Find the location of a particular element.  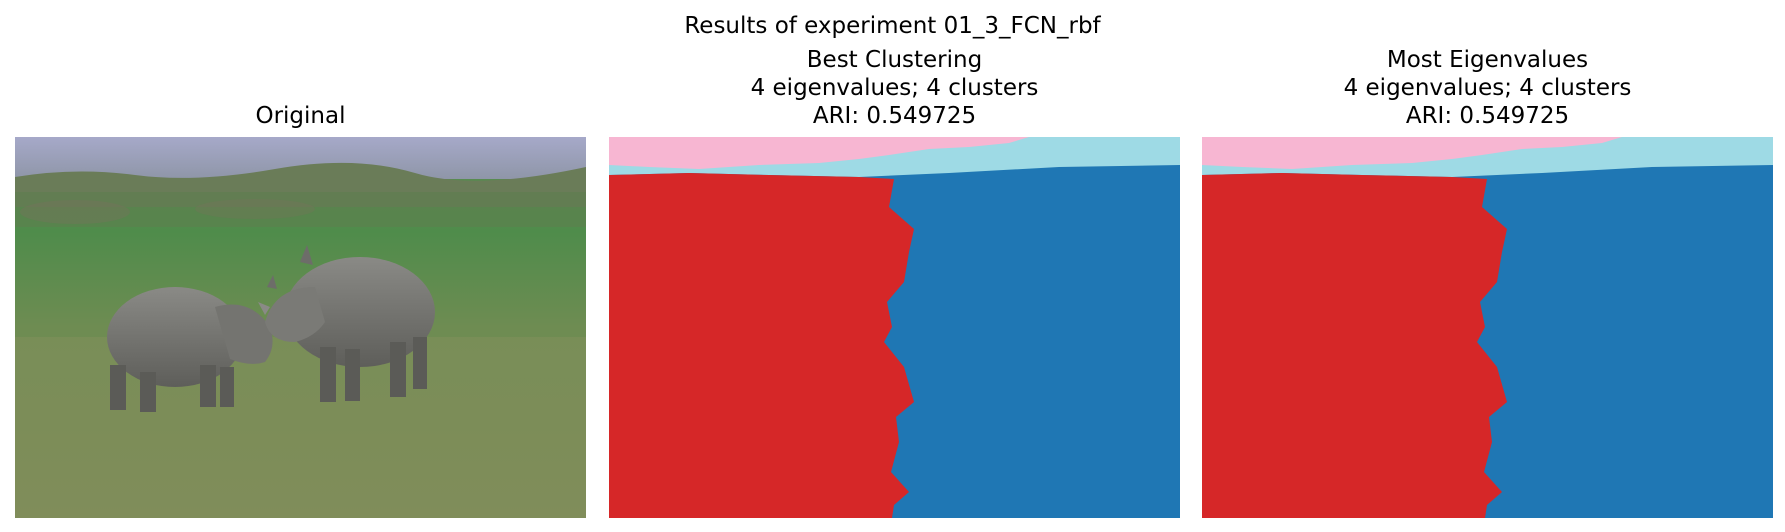

panel-title-original: Original is located at coordinates (300, 116).